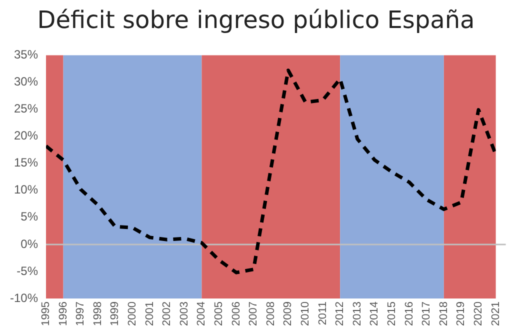 Image resolution: width=512 pixels, height=329 pixels. Describe the element at coordinates (167, 314) in the screenshot. I see `x-tick-label: 2002` at that location.